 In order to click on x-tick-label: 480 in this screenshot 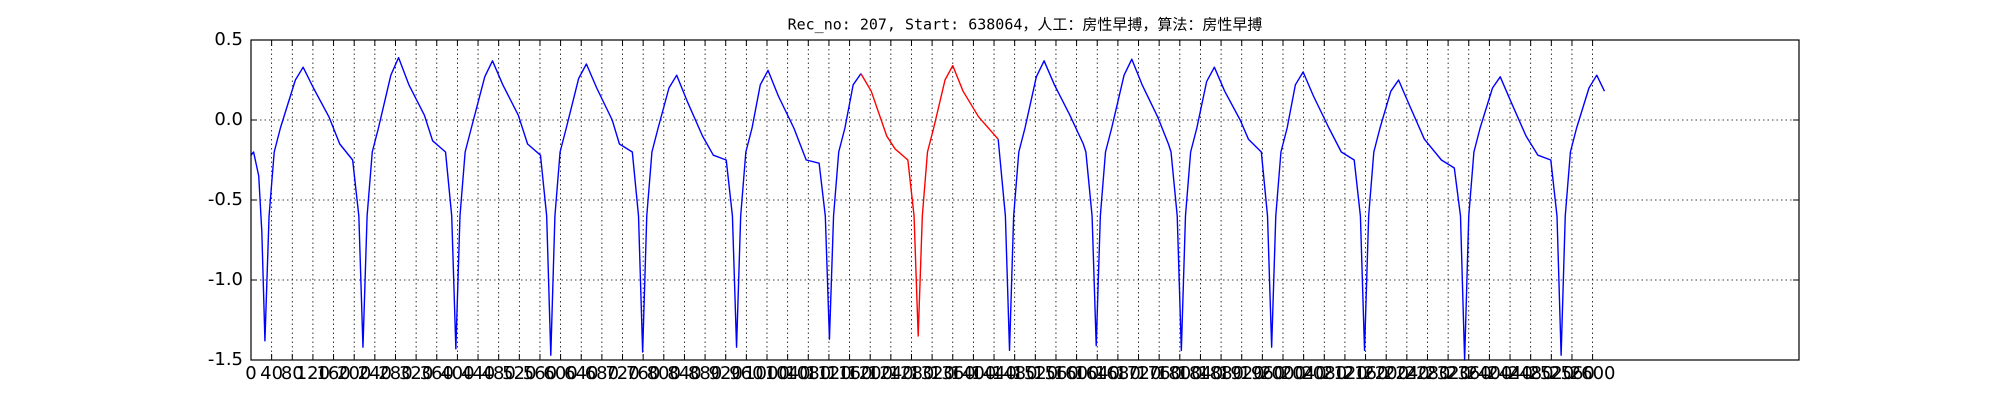, I will do `click(499, 373)`.